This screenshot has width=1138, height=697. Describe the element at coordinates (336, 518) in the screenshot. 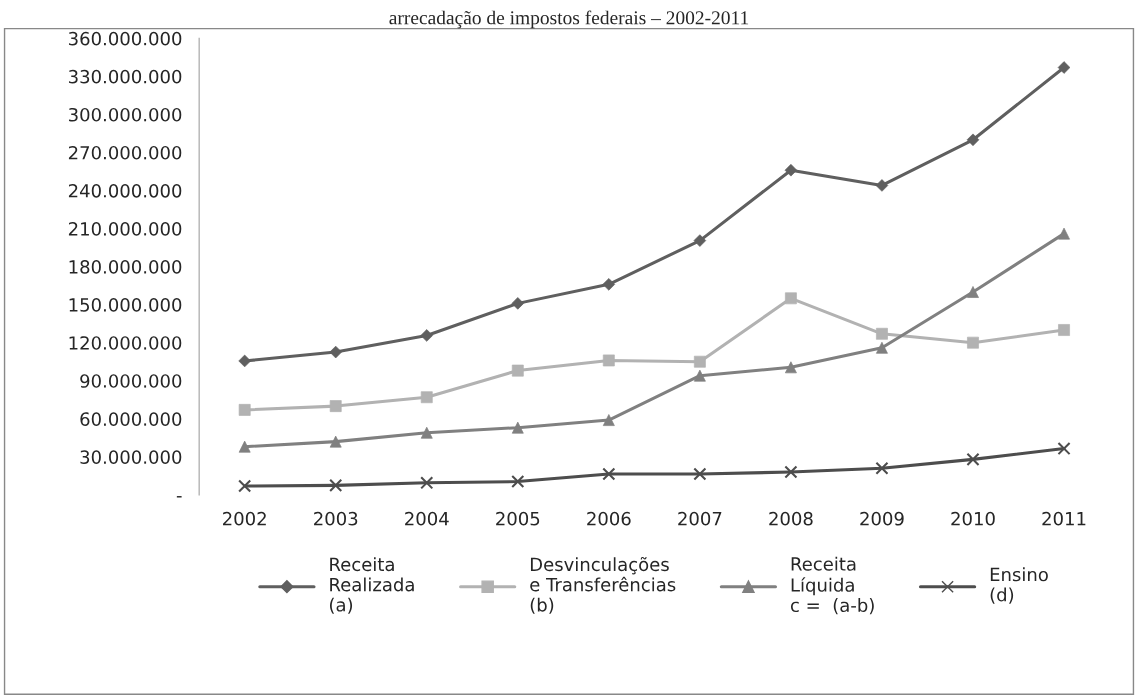

I see `x-tick-label: 2003` at that location.